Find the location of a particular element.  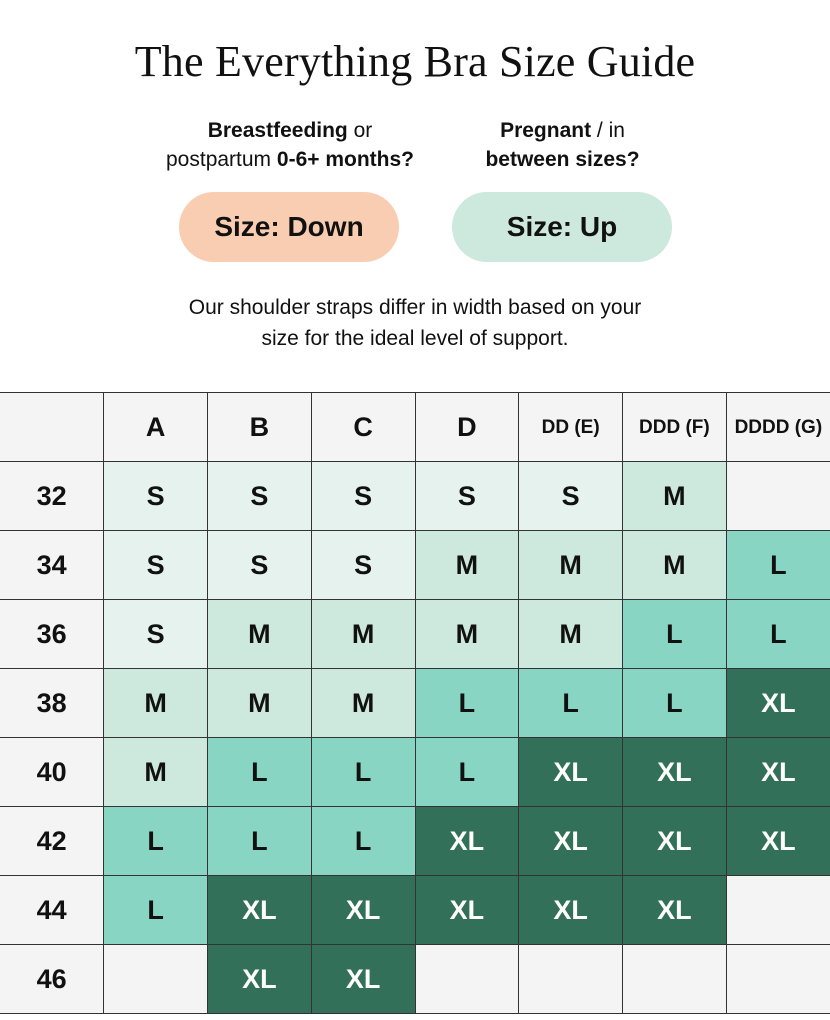

band-size-cell: 38 is located at coordinates (52, 703).